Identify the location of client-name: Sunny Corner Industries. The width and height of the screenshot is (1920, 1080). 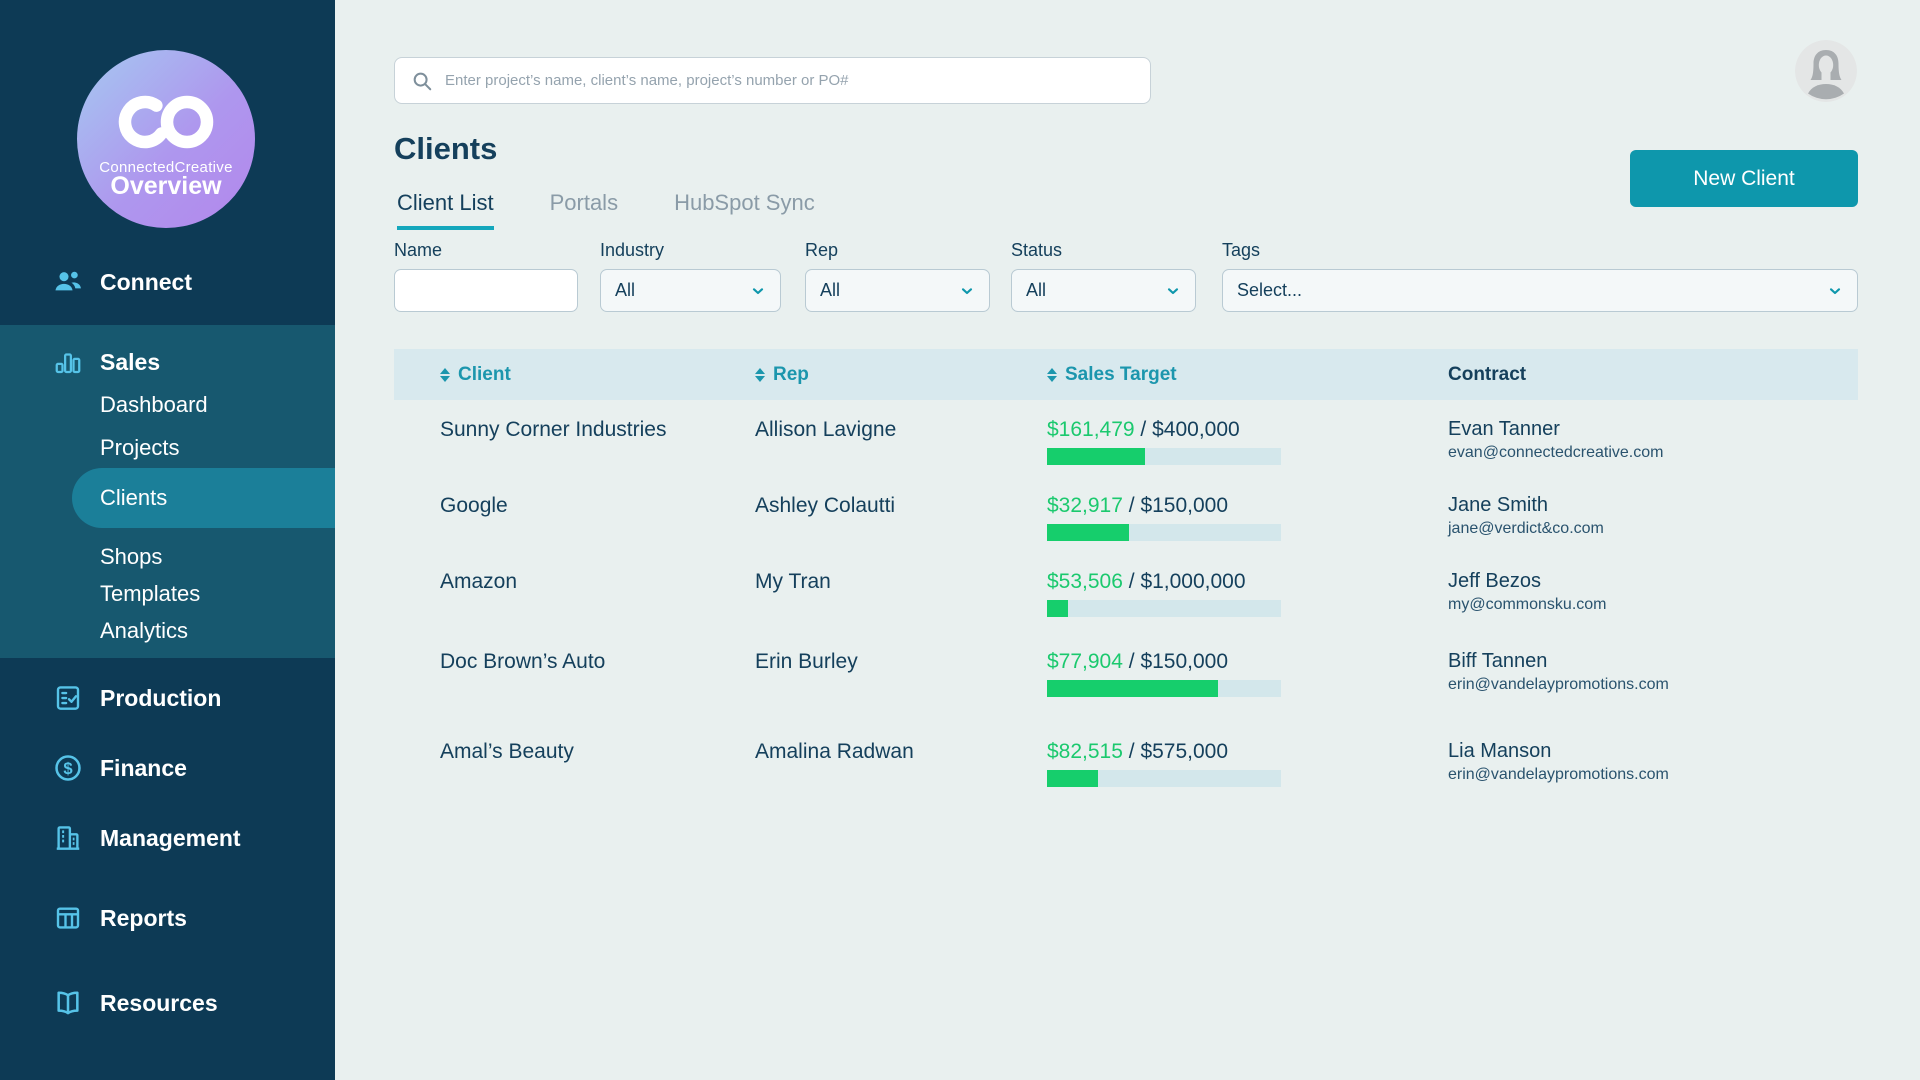
(553, 429).